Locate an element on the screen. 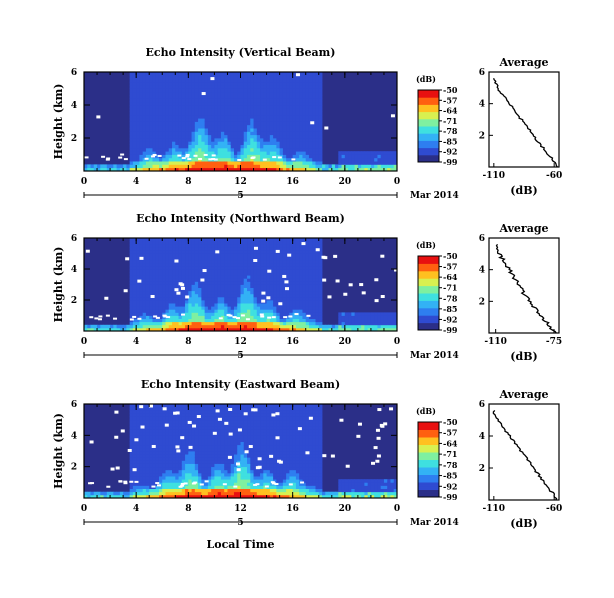 The width and height of the screenshot is (614, 598). colorbar-segment is located at coordinates (428, 141).